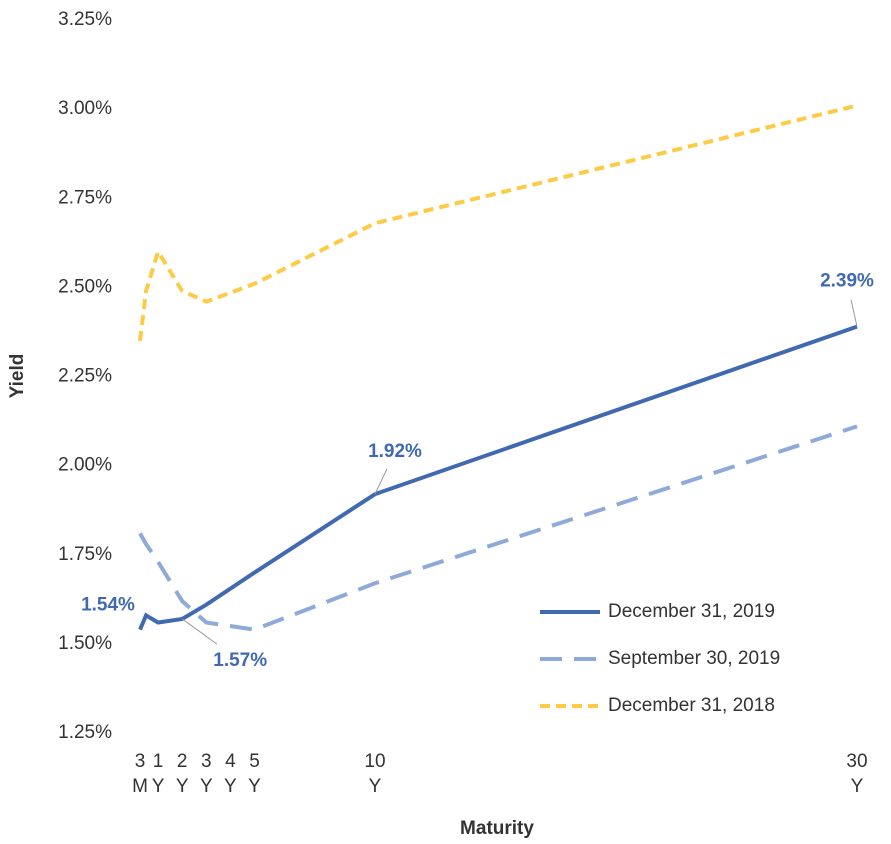 Image resolution: width=891 pixels, height=844 pixels. Describe the element at coordinates (691, 611) in the screenshot. I see `legend-label: December 31, 2019` at that location.